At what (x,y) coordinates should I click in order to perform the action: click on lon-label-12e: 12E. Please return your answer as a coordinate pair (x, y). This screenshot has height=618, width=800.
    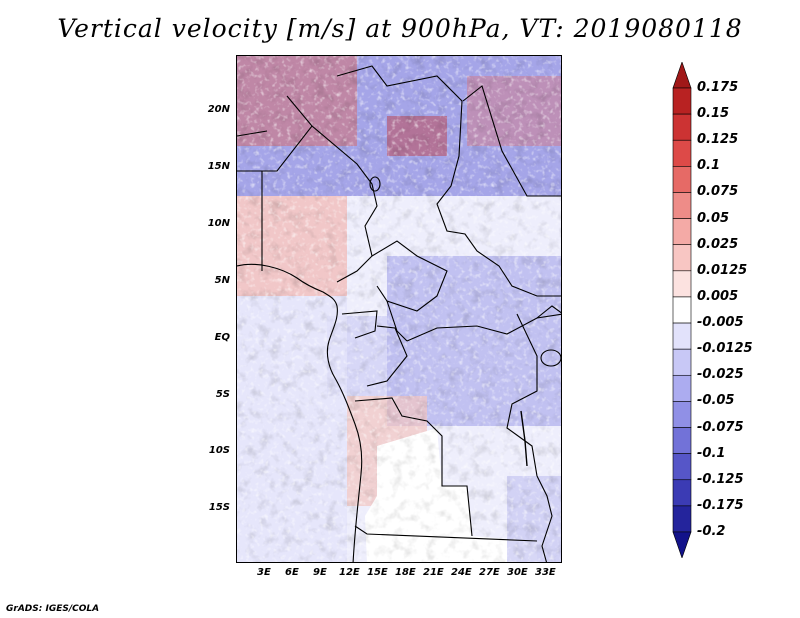
    Looking at the image, I should click on (349, 572).